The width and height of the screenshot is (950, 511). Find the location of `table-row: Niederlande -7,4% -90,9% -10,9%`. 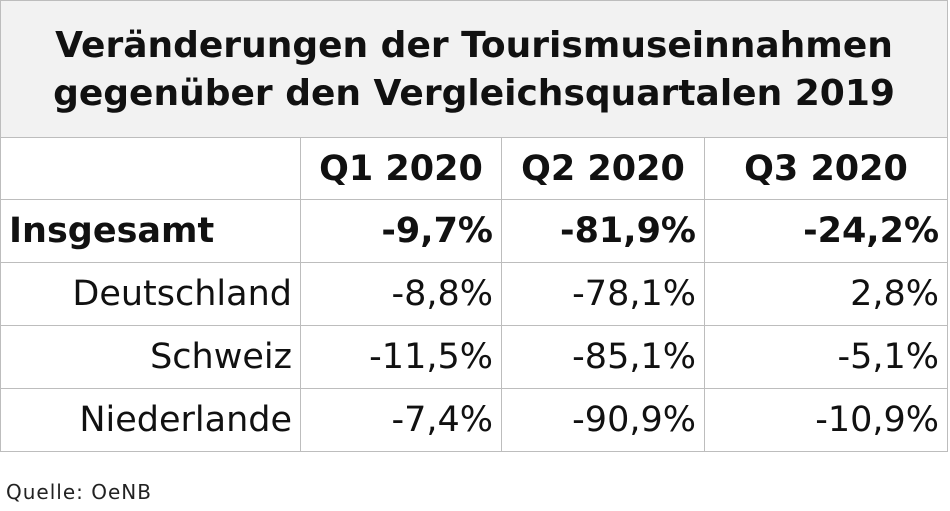

table-row: Niederlande -7,4% -90,9% -10,9% is located at coordinates (474, 420).